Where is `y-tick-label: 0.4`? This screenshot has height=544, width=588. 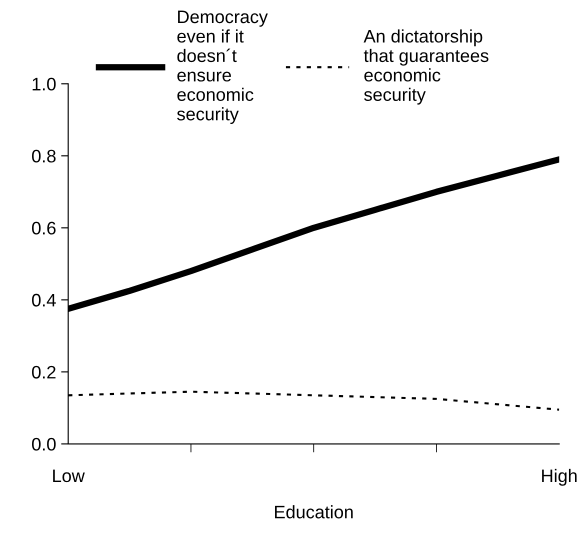
y-tick-label: 0.4 is located at coordinates (44, 300).